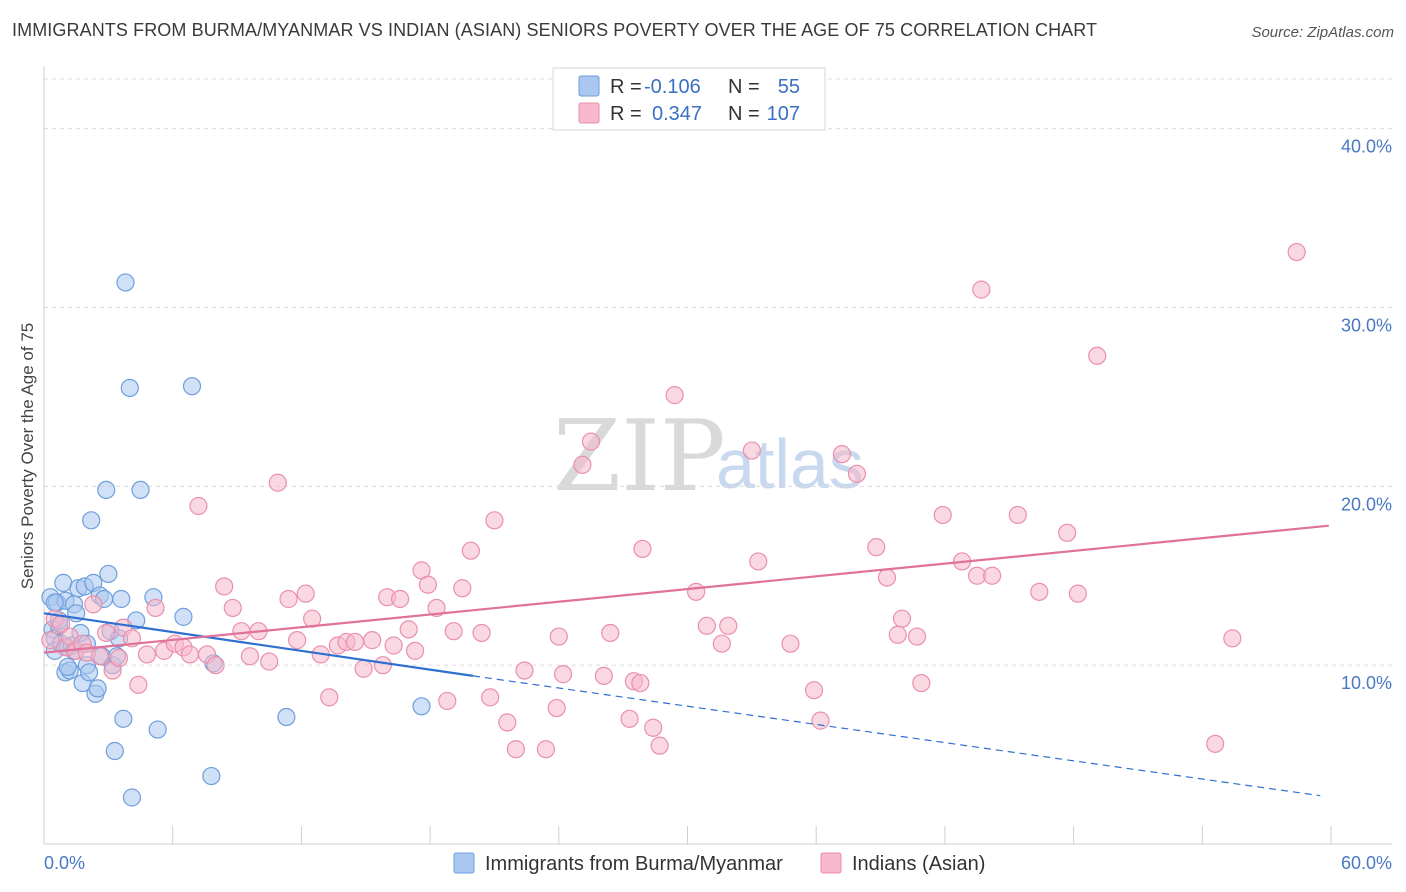 This screenshot has width=1406, height=892. I want to click on watermark-atlas: atlas, so click(790, 464).